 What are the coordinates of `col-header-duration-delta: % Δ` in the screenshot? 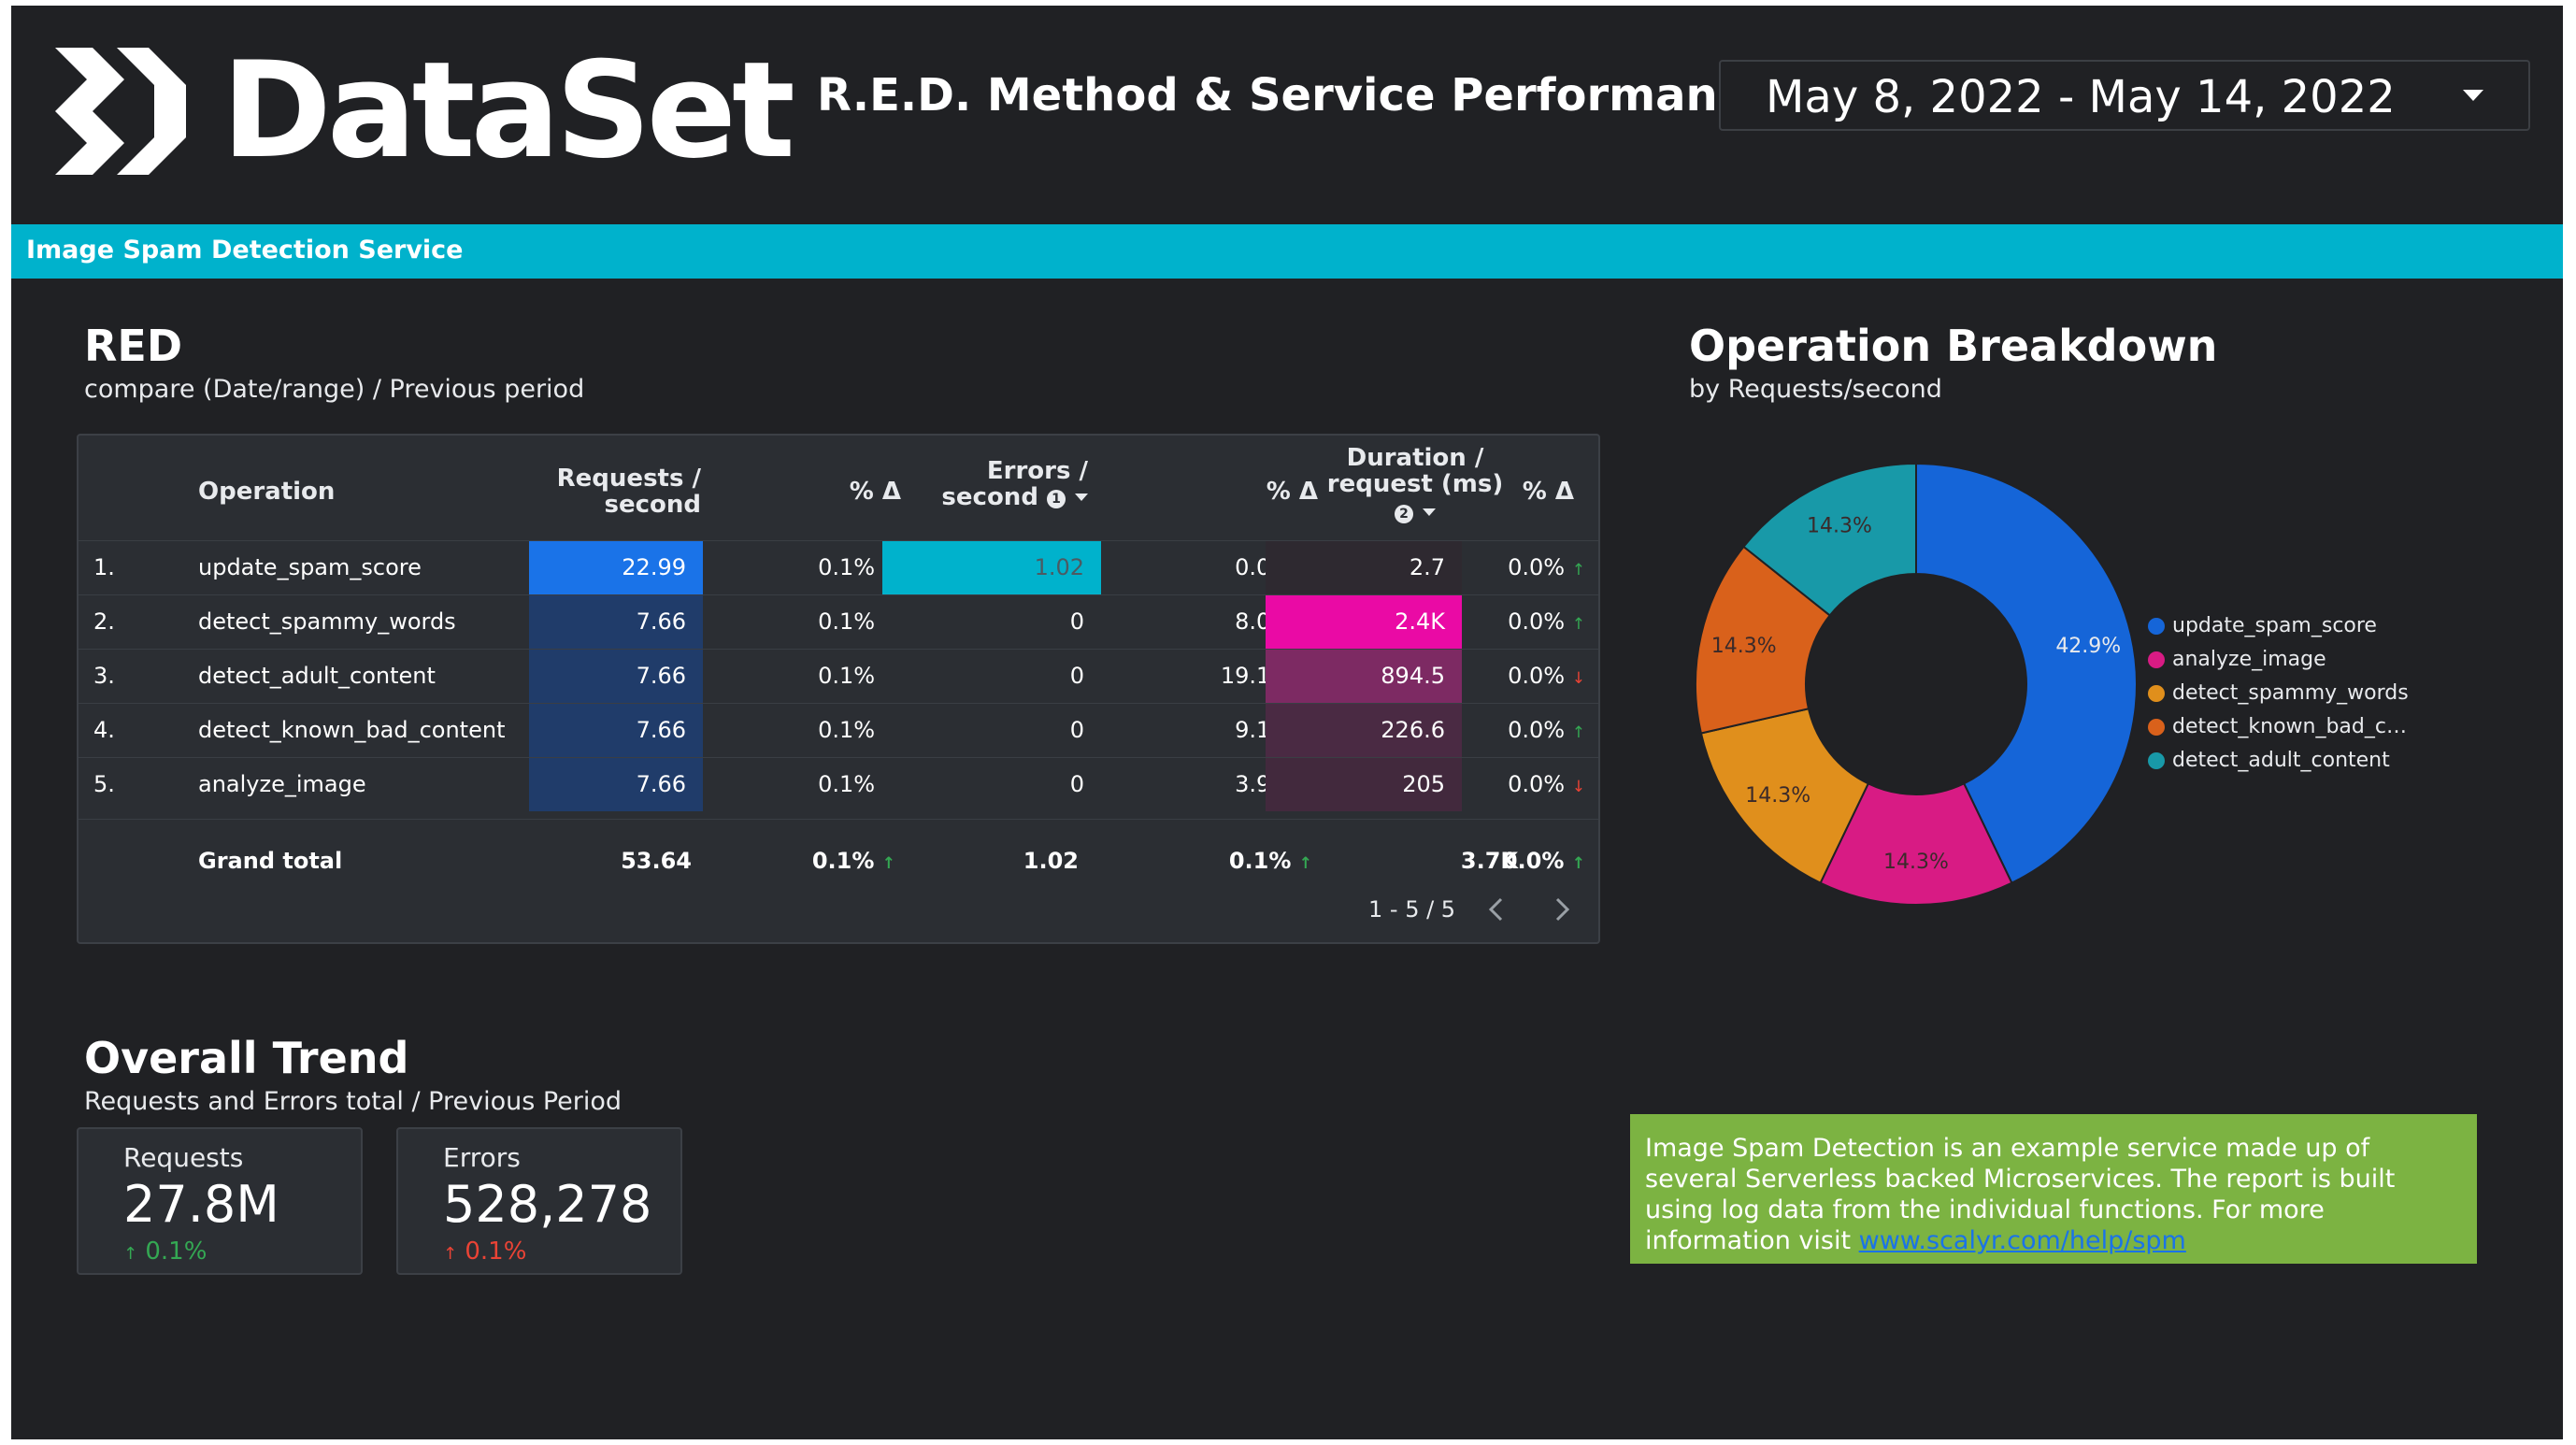 It's located at (1548, 492).